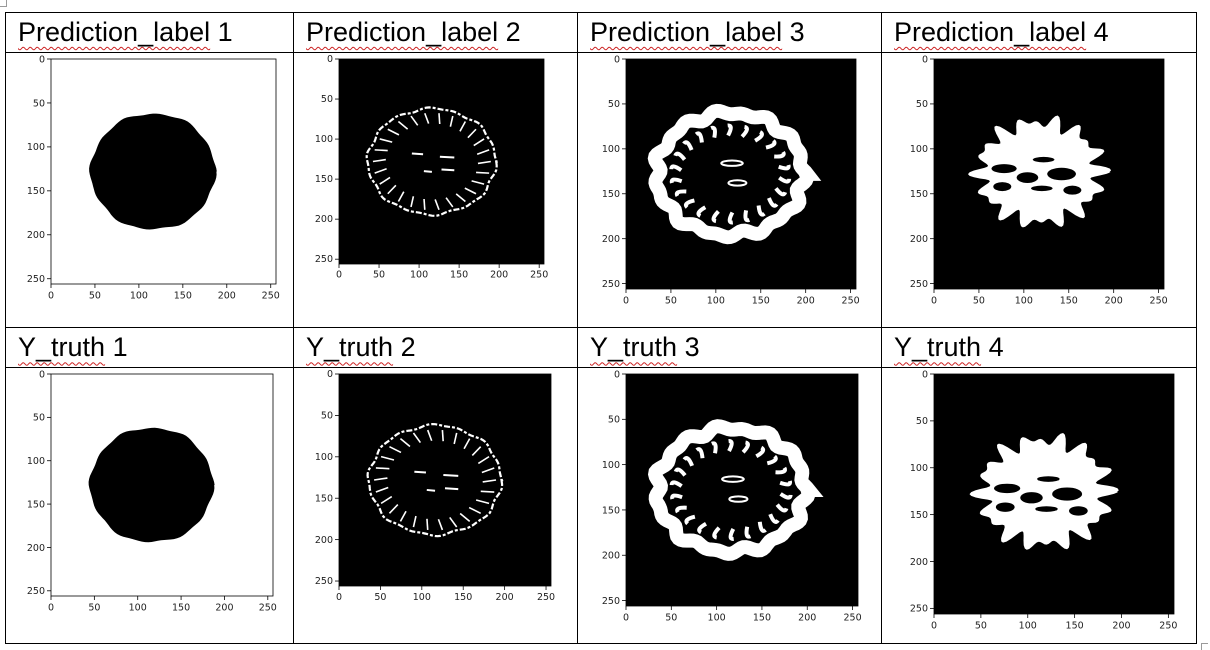 The height and width of the screenshot is (650, 1210). Describe the element at coordinates (731, 180) in the screenshot. I see `plot-image-prediction-3: 0 0 50 50 100 100 150 150 200 200 250 250` at that location.